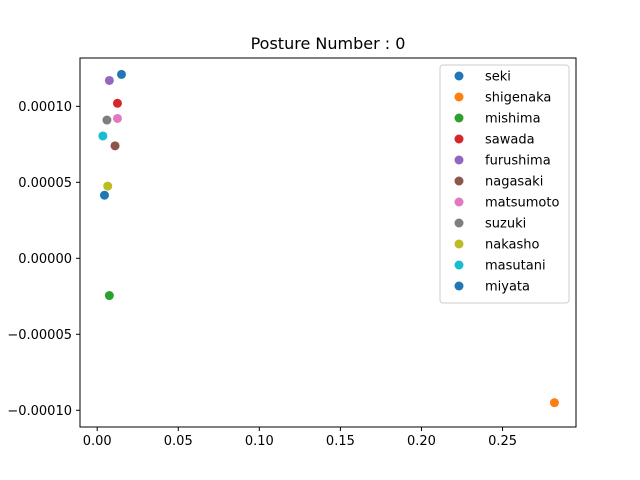 The width and height of the screenshot is (640, 480). What do you see at coordinates (421, 441) in the screenshot?
I see `x-tick-label: 0.20` at bounding box center [421, 441].